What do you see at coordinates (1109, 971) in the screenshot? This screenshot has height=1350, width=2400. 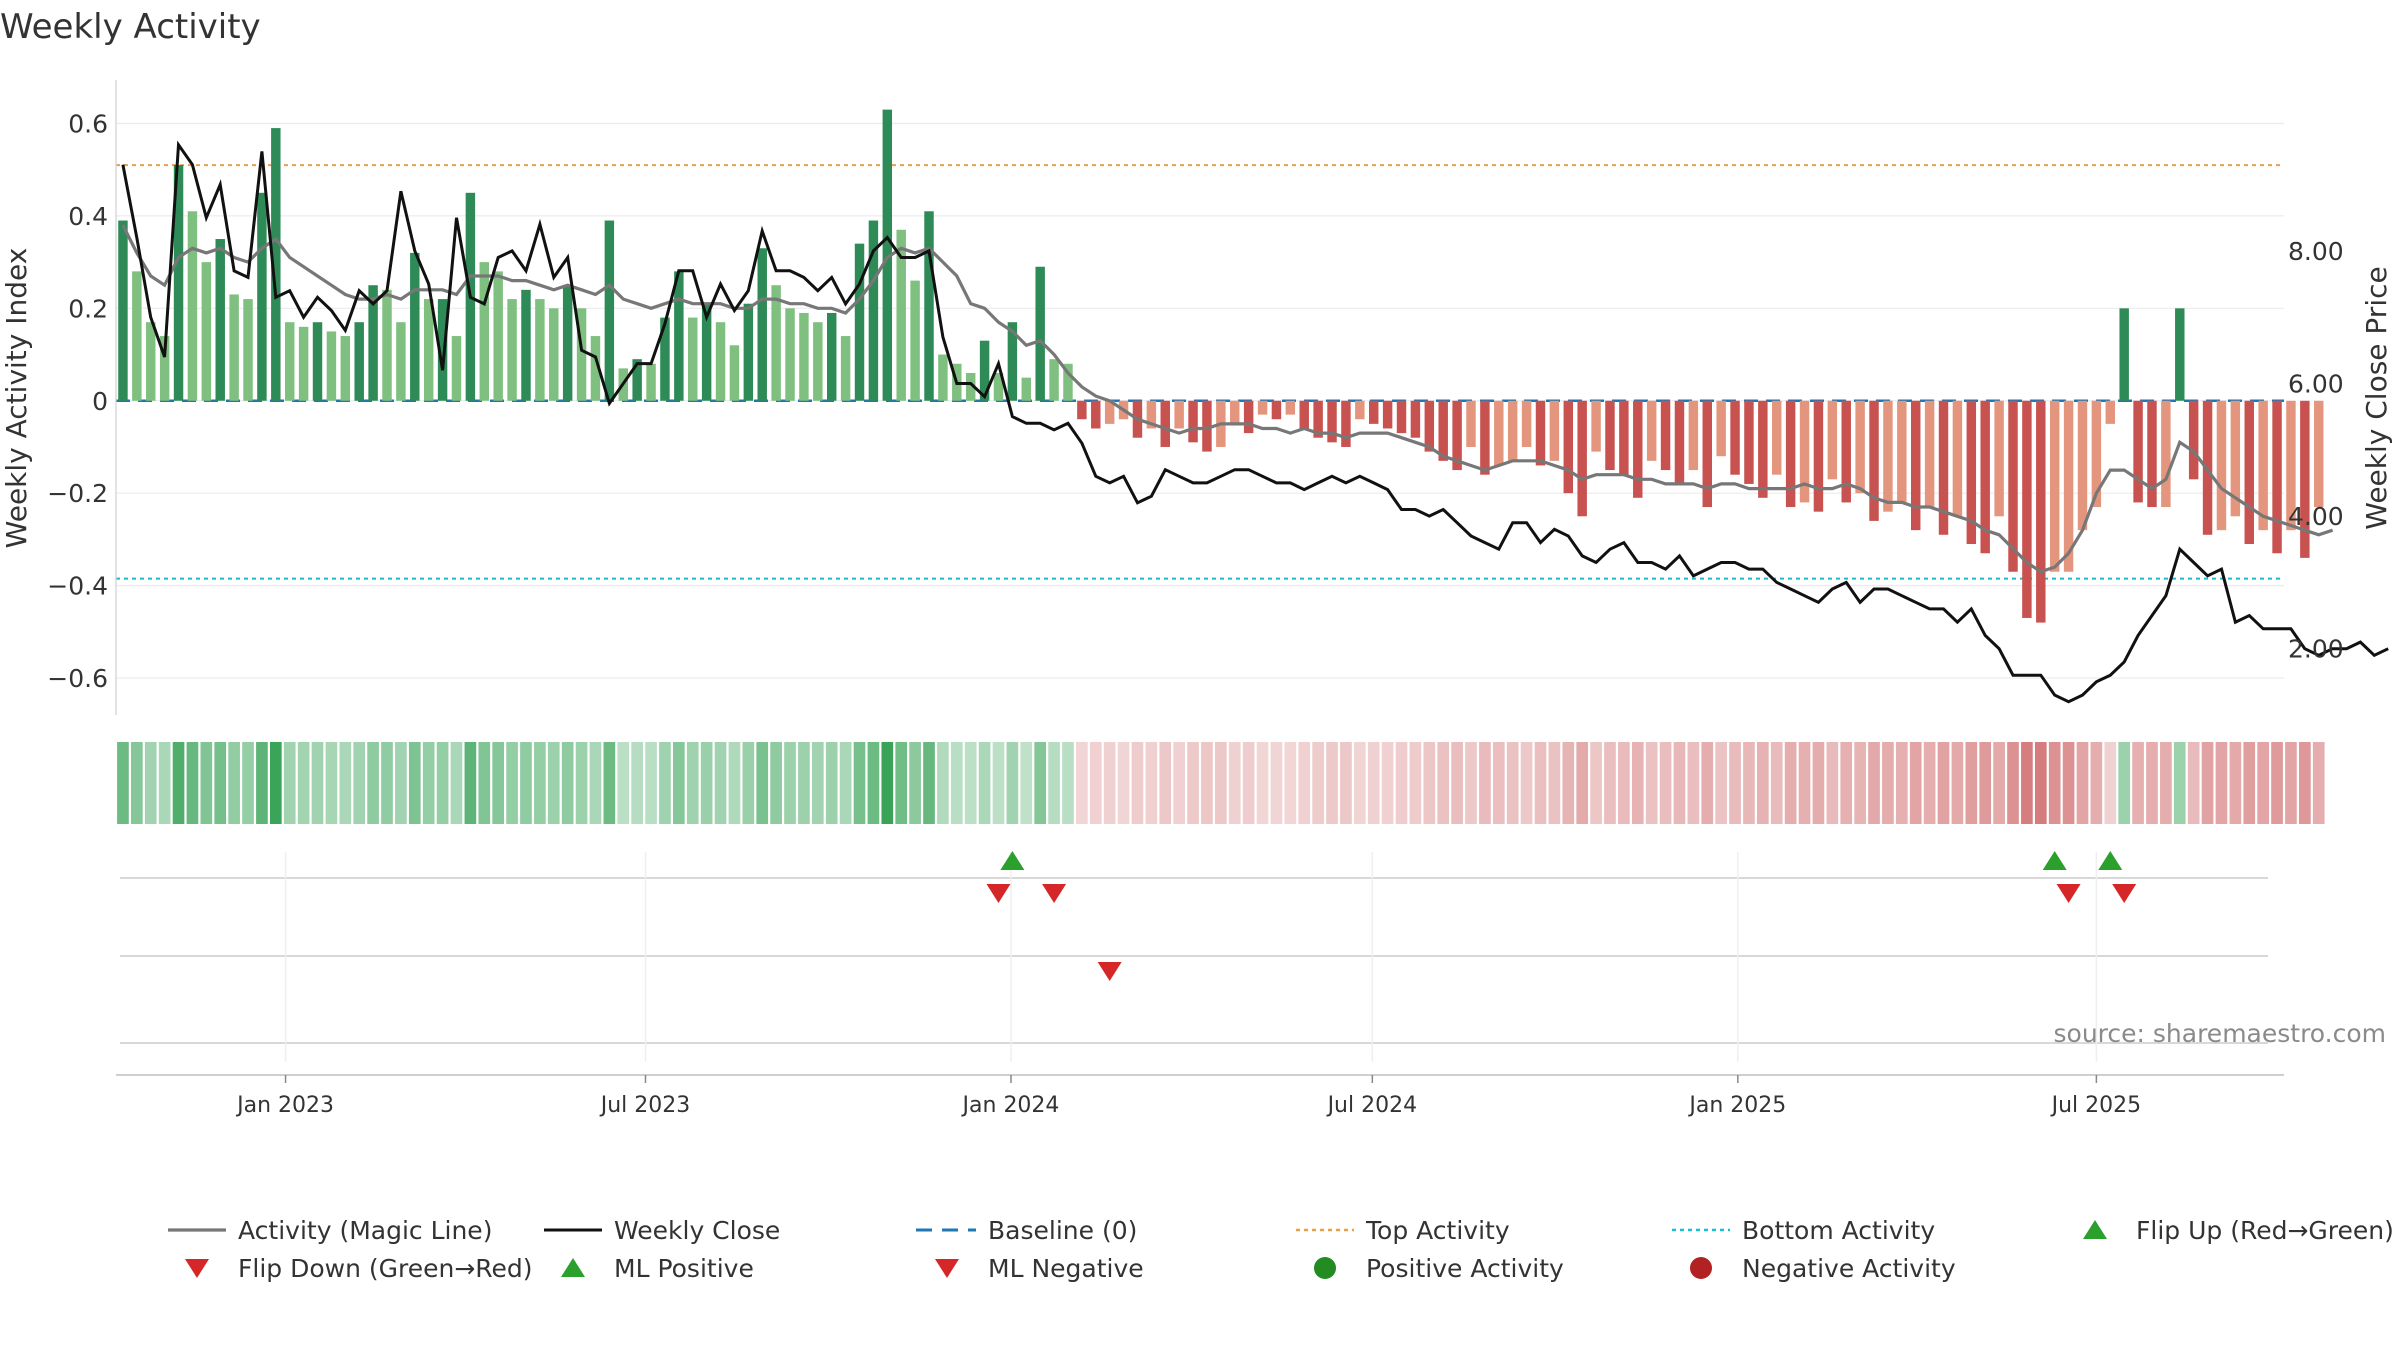 I see `ml-negative-marker` at bounding box center [1109, 971].